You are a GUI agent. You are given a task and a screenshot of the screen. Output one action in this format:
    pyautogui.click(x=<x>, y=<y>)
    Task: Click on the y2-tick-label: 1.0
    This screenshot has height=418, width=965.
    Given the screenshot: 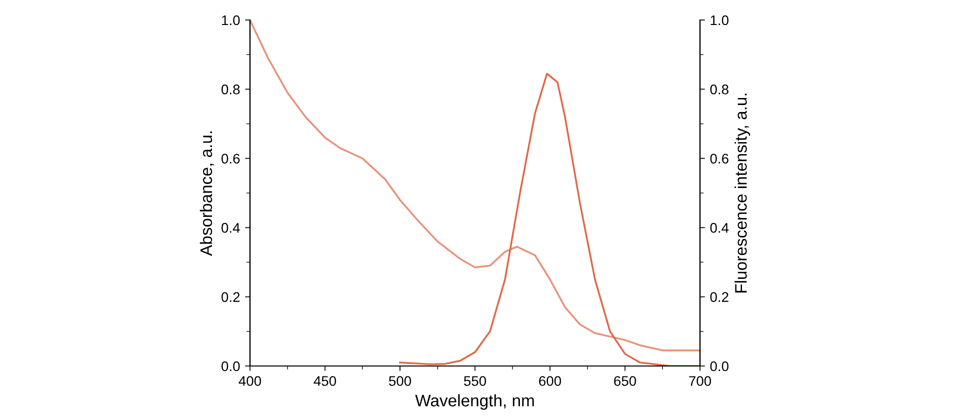 What is the action you would take?
    pyautogui.click(x=719, y=20)
    